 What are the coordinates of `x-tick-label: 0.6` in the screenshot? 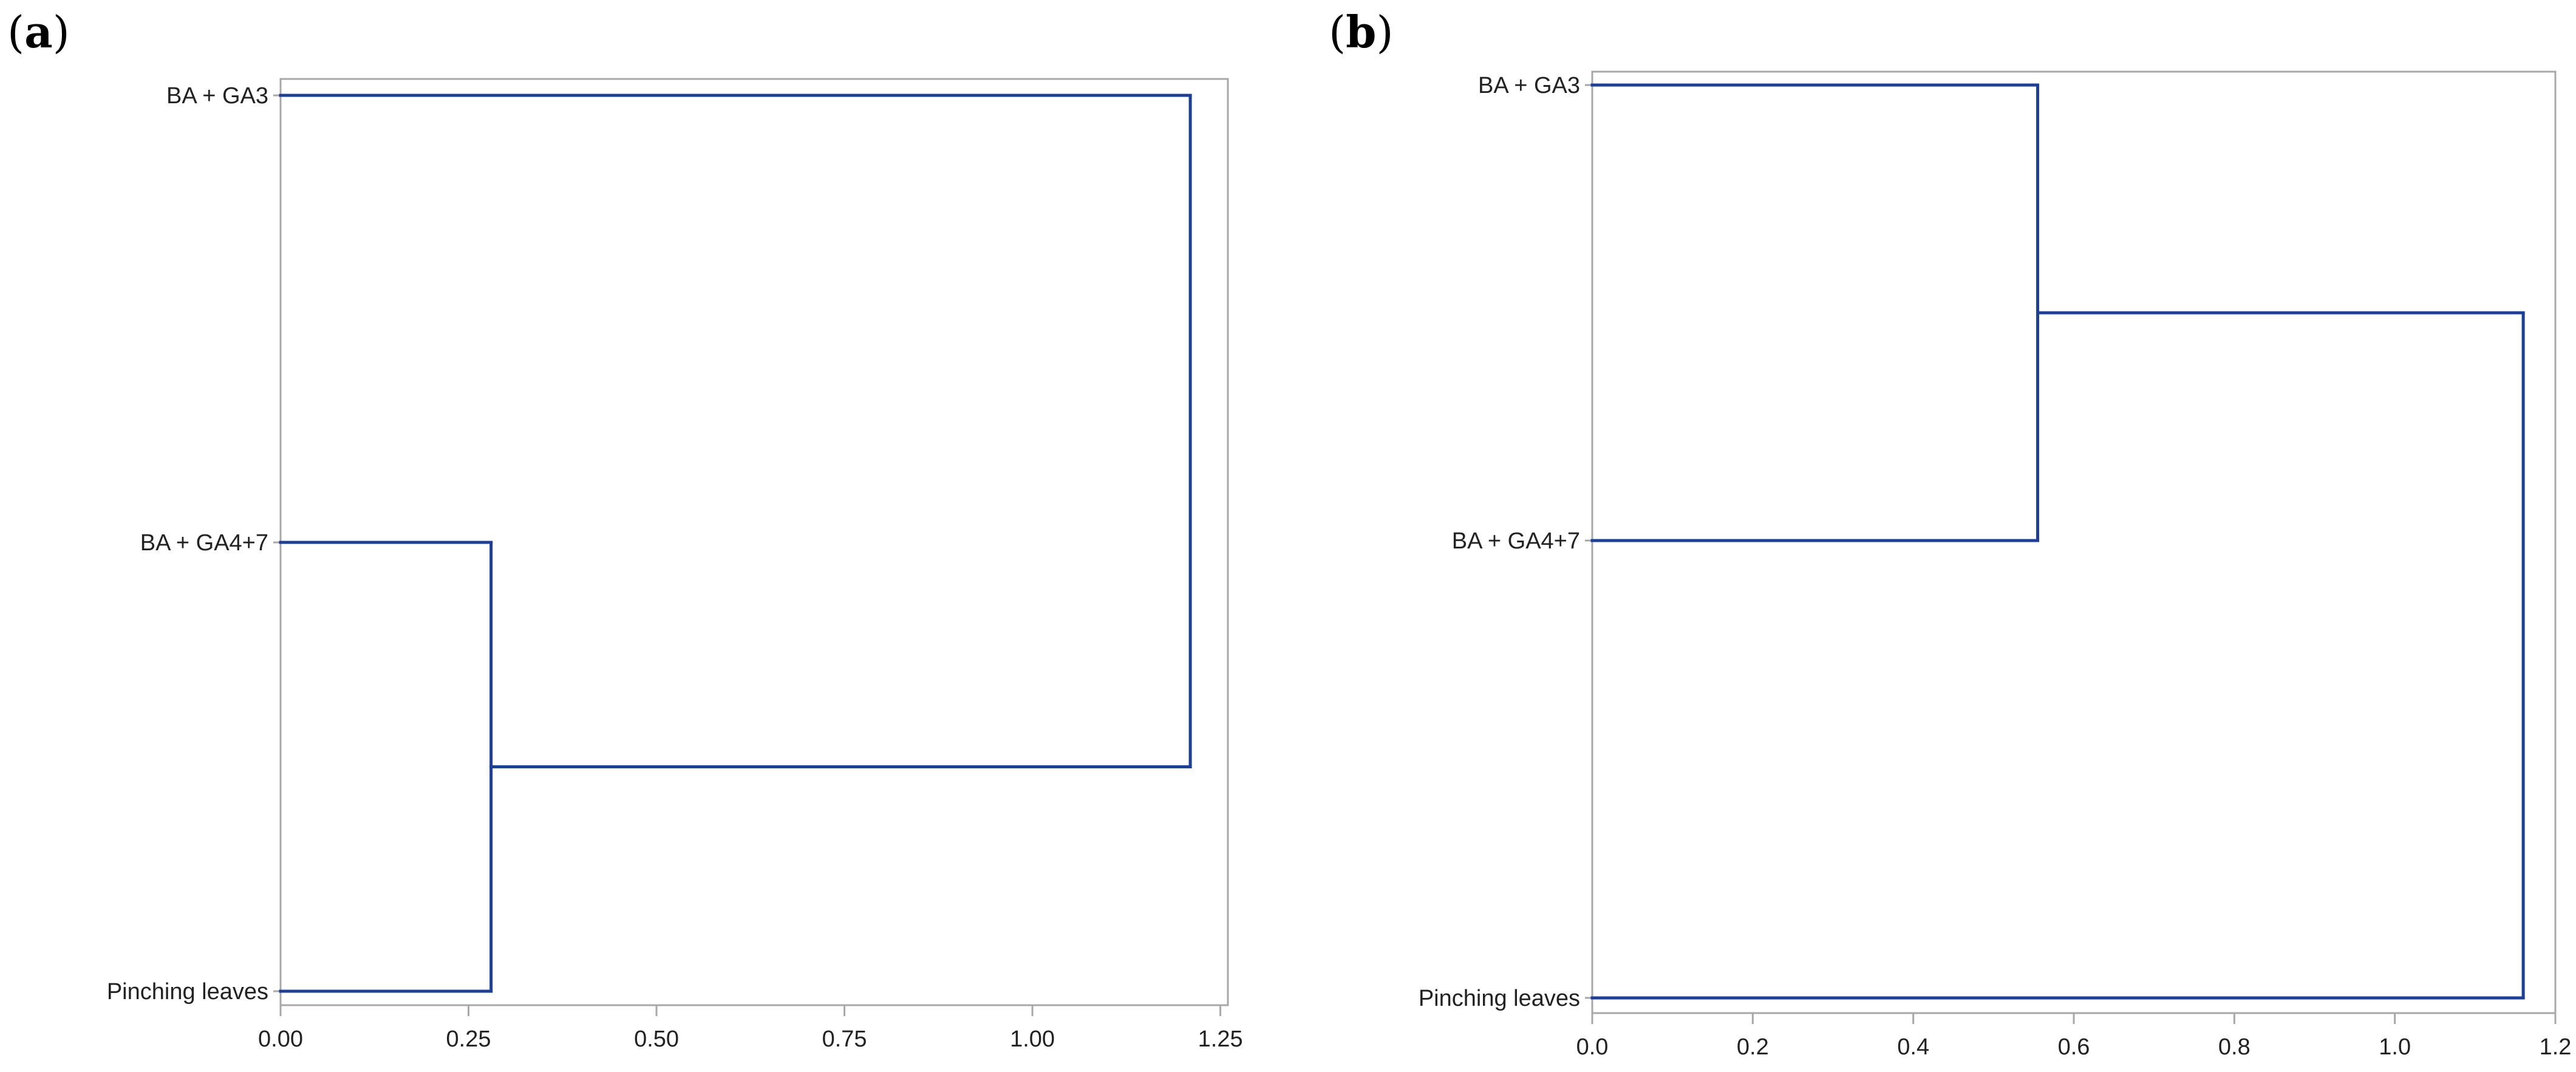 It's located at (2074, 1047).